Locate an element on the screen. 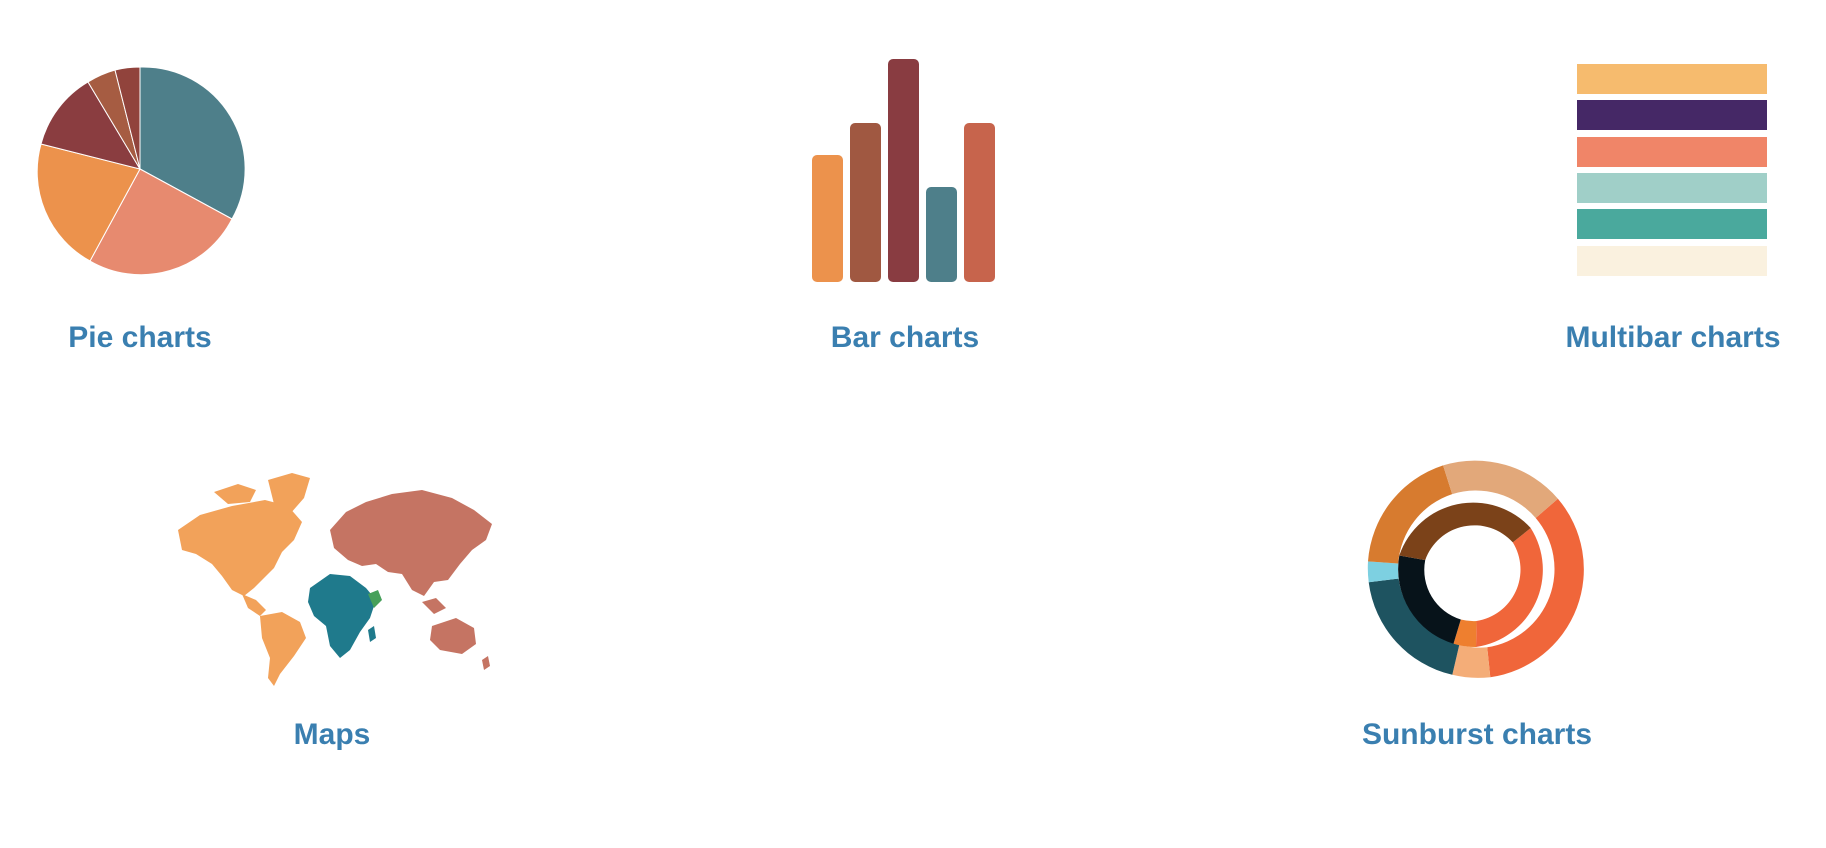 This screenshot has height=848, width=1826. world-map-icon is located at coordinates (335, 580).